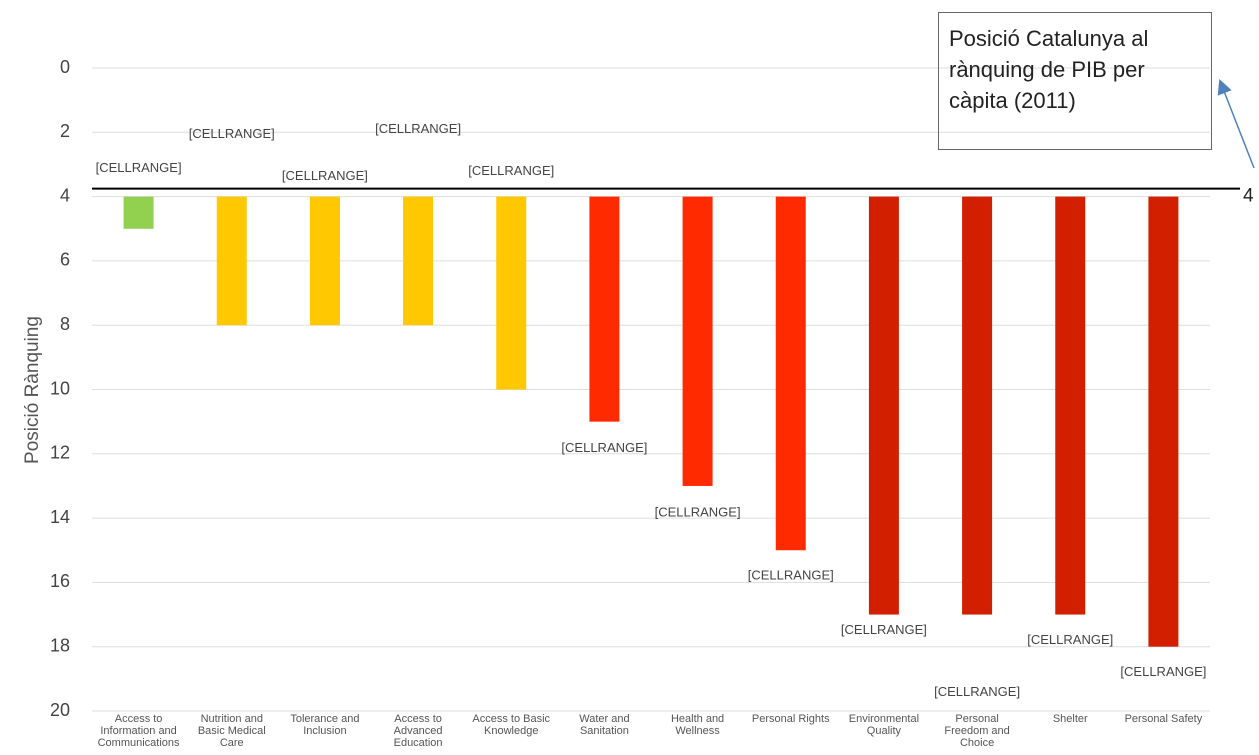 The width and height of the screenshot is (1259, 755). What do you see at coordinates (231, 731) in the screenshot?
I see `x-tick-label: Nutrition and Basic Medical Care` at bounding box center [231, 731].